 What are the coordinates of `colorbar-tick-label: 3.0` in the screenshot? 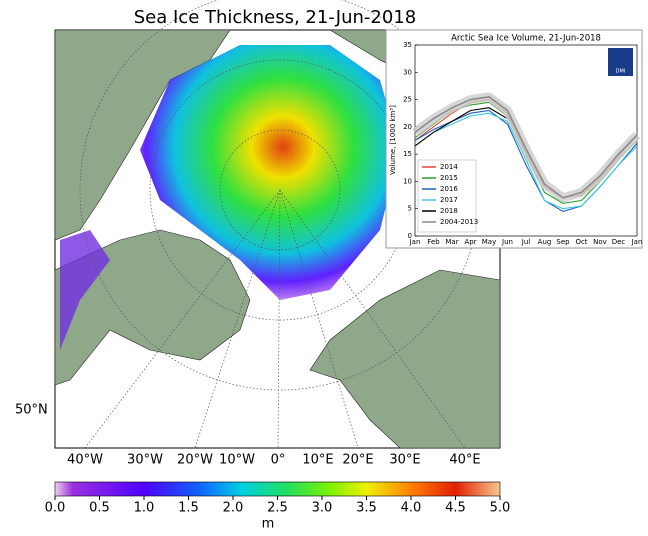 It's located at (322, 508).